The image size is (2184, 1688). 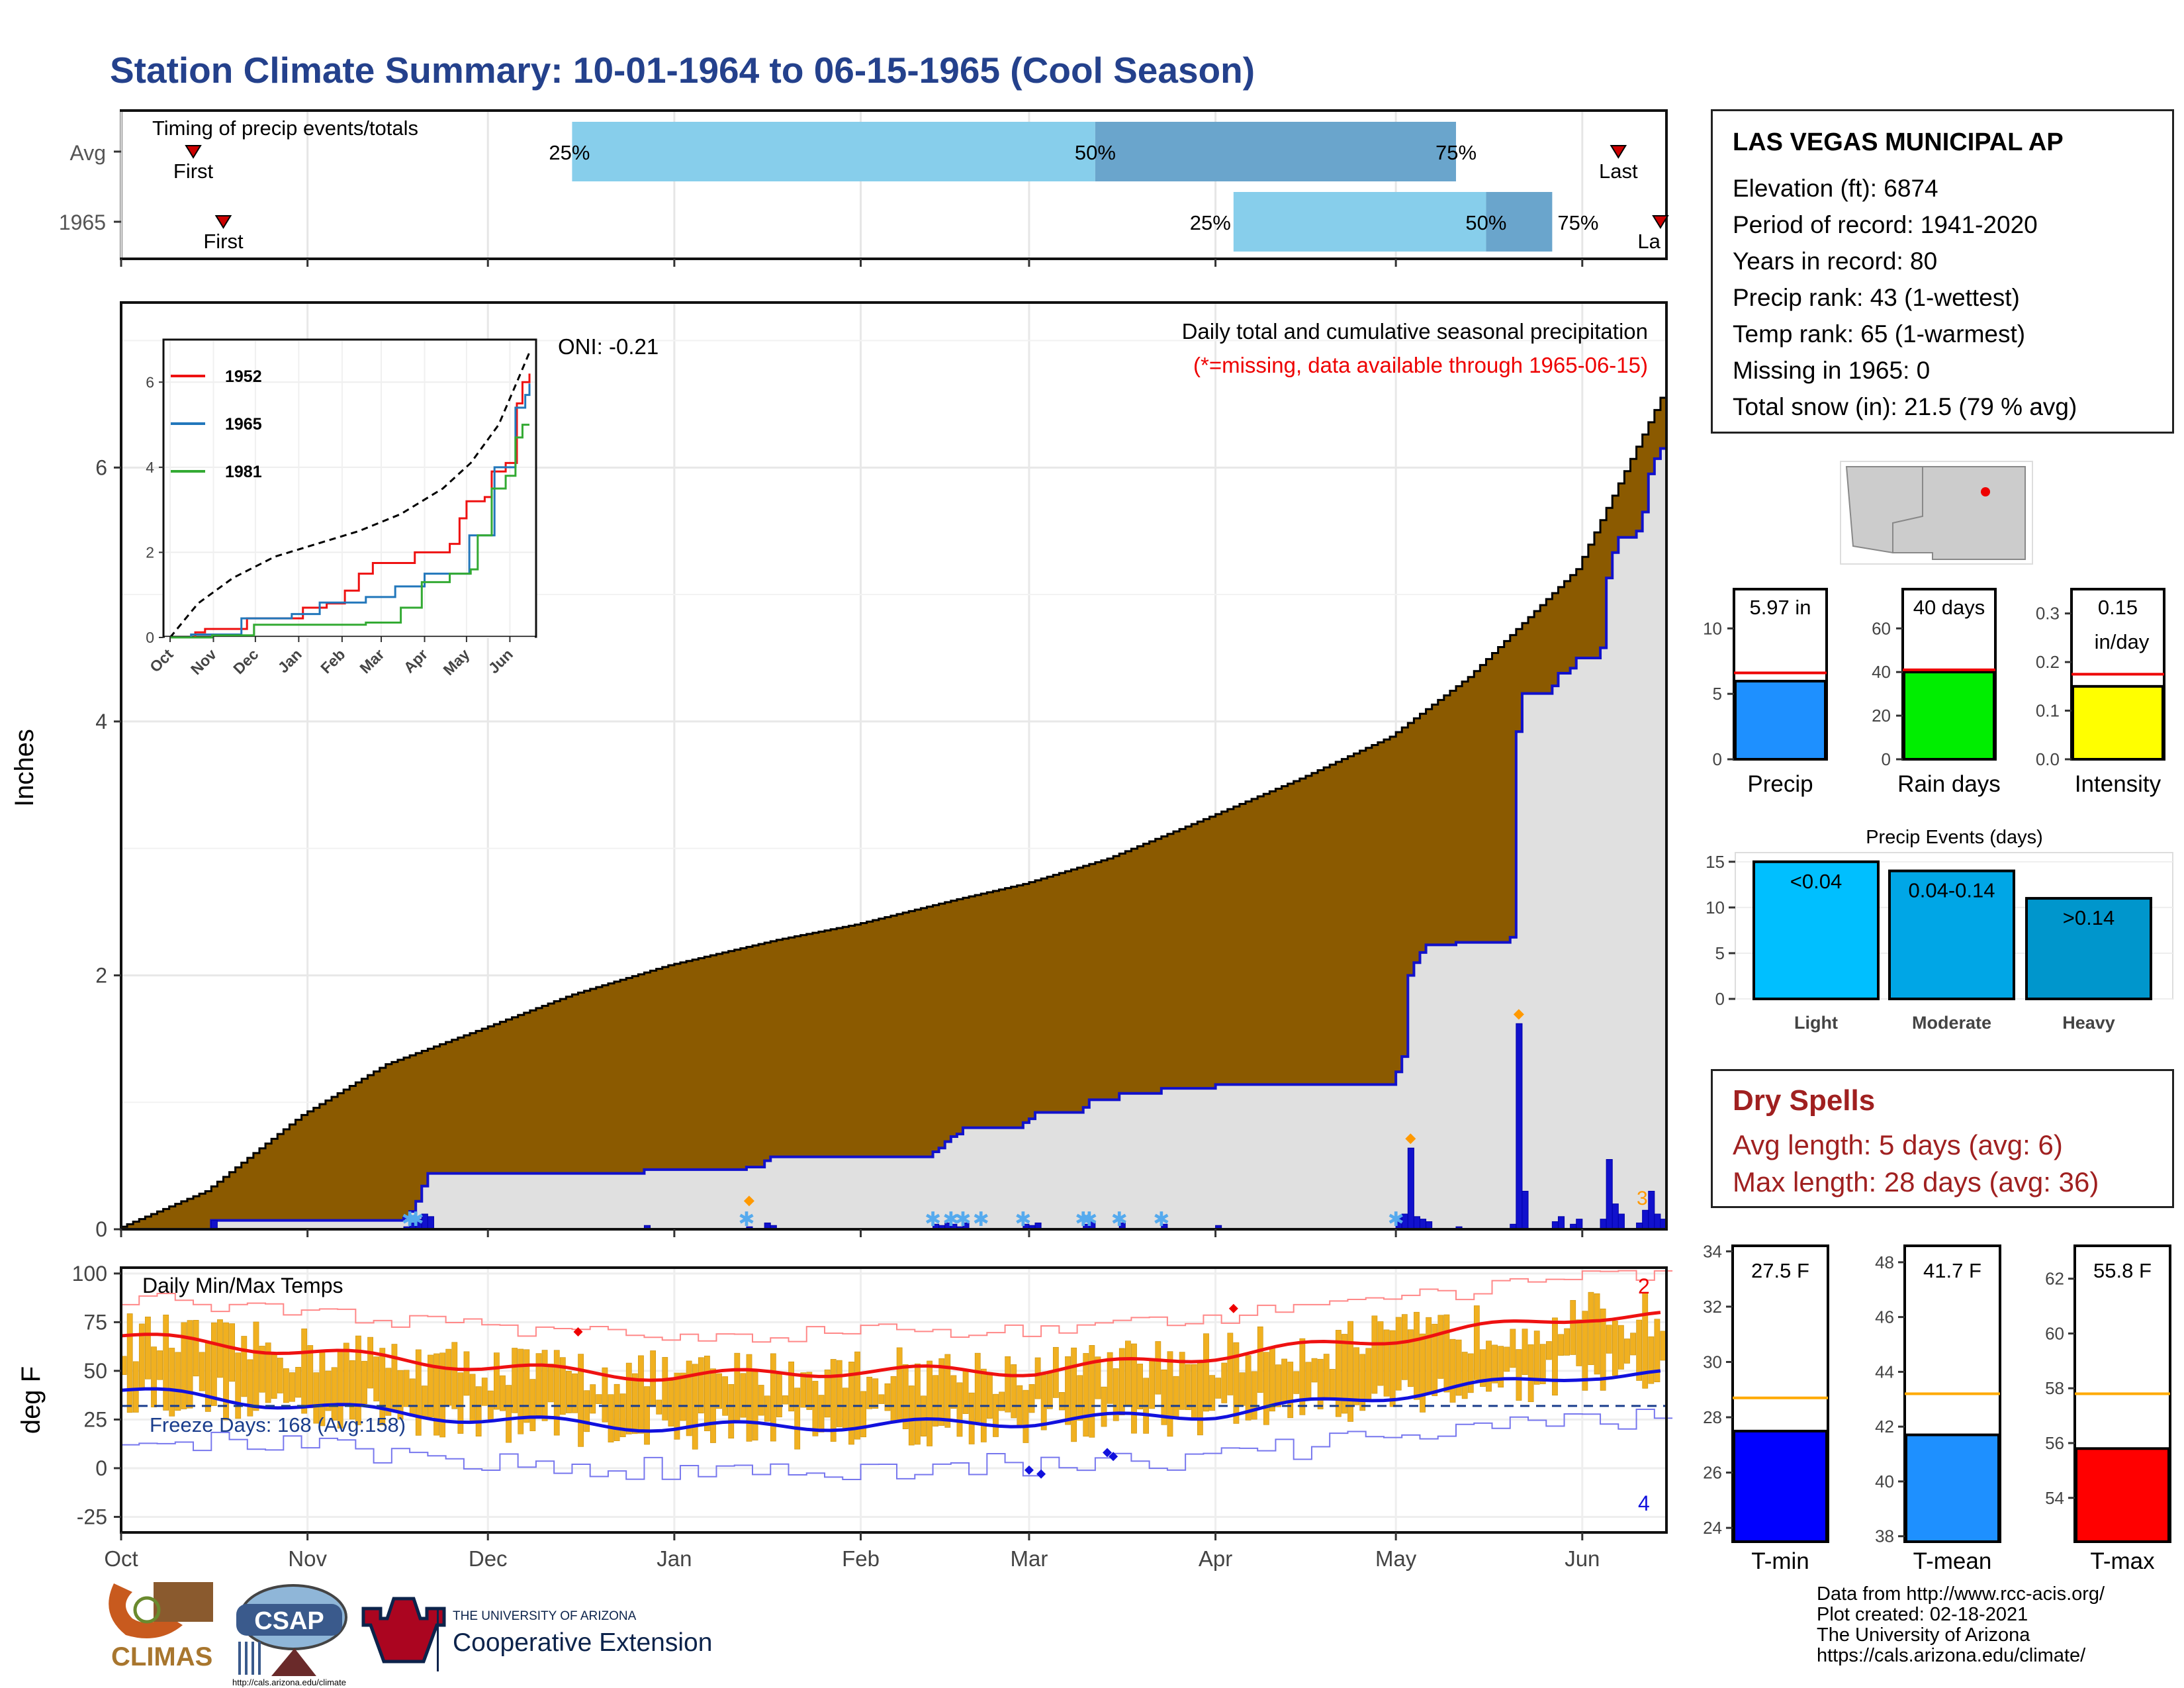 What do you see at coordinates (1835, 188) in the screenshot?
I see `station-elevation: Elevation (ft): 6874` at bounding box center [1835, 188].